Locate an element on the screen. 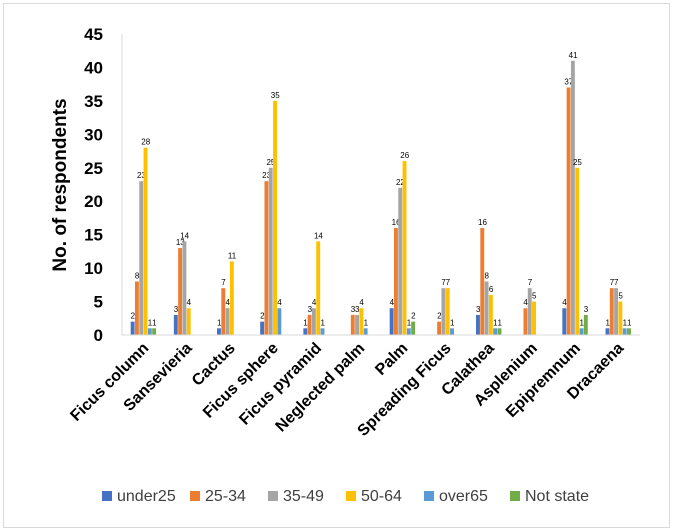  y-tick-label: 0 is located at coordinates (98, 335).